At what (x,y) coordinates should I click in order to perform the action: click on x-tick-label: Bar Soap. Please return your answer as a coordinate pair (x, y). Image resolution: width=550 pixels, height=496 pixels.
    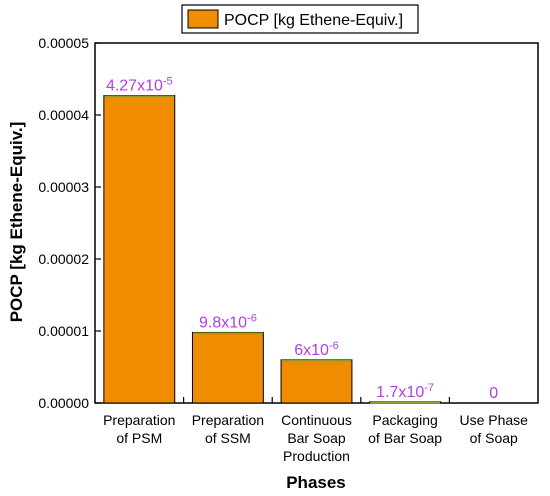
    Looking at the image, I should click on (316, 438).